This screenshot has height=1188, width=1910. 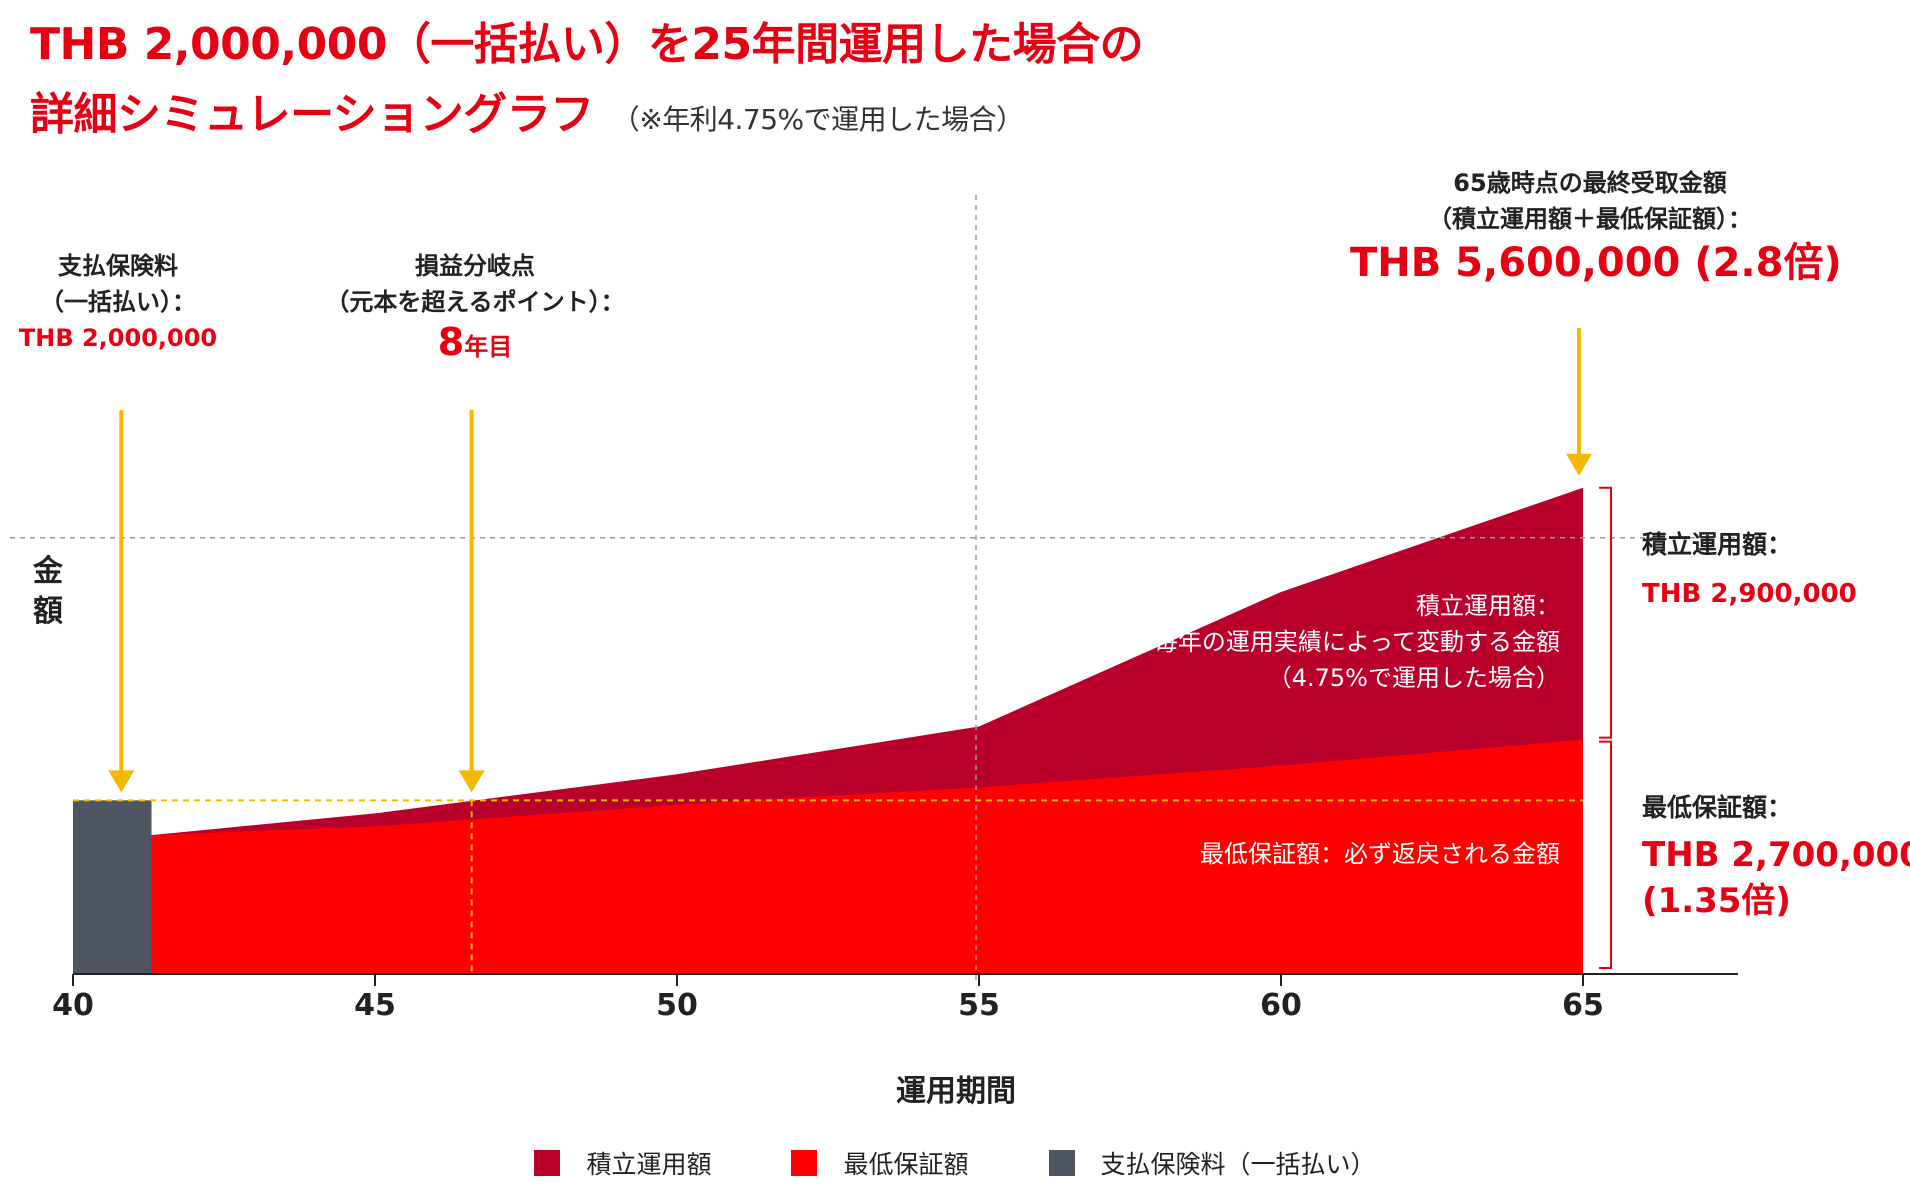 I want to click on final-annotation-line2: （積立運用額＋最低保証額）：, so click(x=1590, y=219).